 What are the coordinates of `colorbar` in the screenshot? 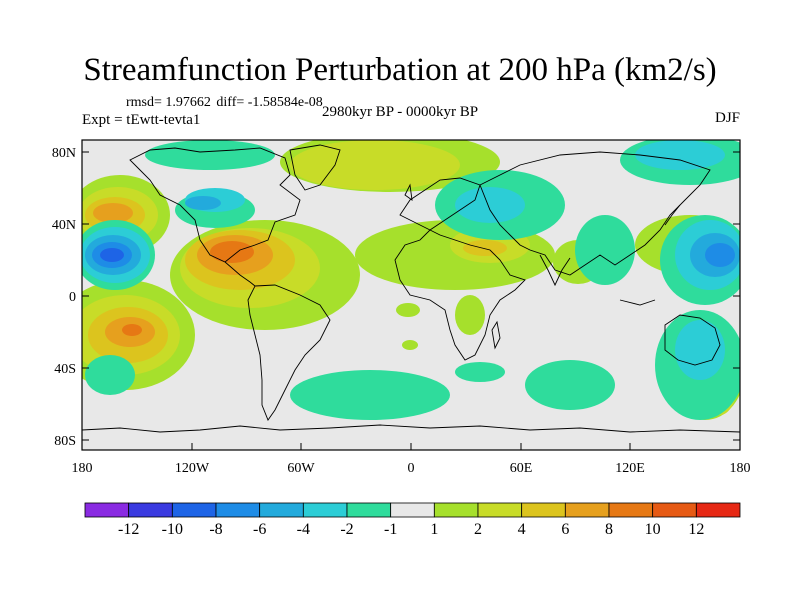 It's located at (412, 510).